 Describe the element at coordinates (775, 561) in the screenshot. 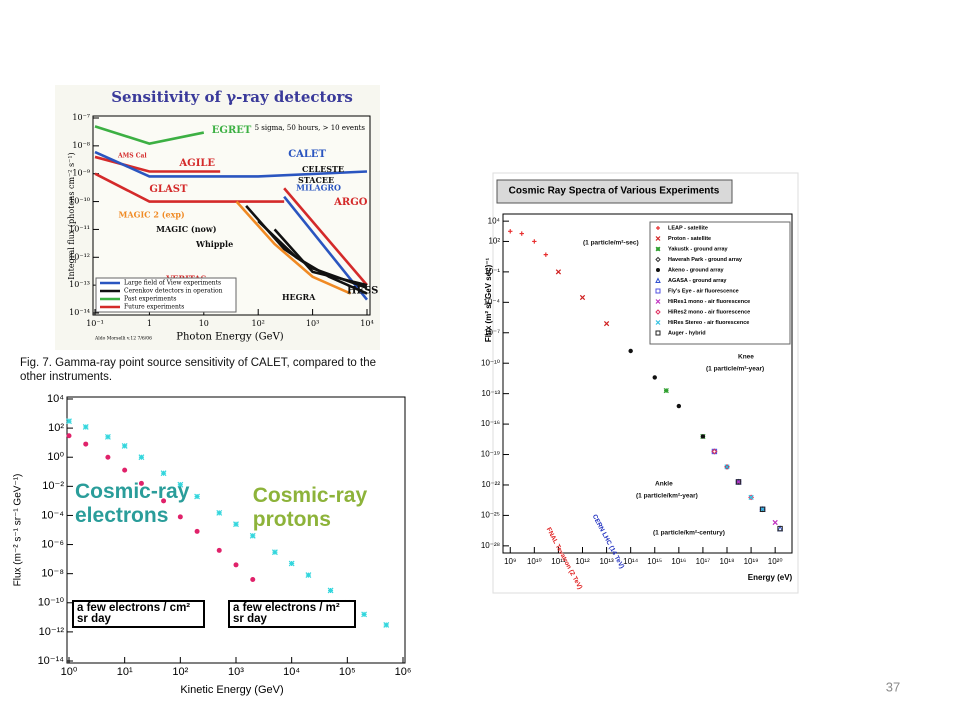

I see `x-tick-label: 10²⁰` at that location.